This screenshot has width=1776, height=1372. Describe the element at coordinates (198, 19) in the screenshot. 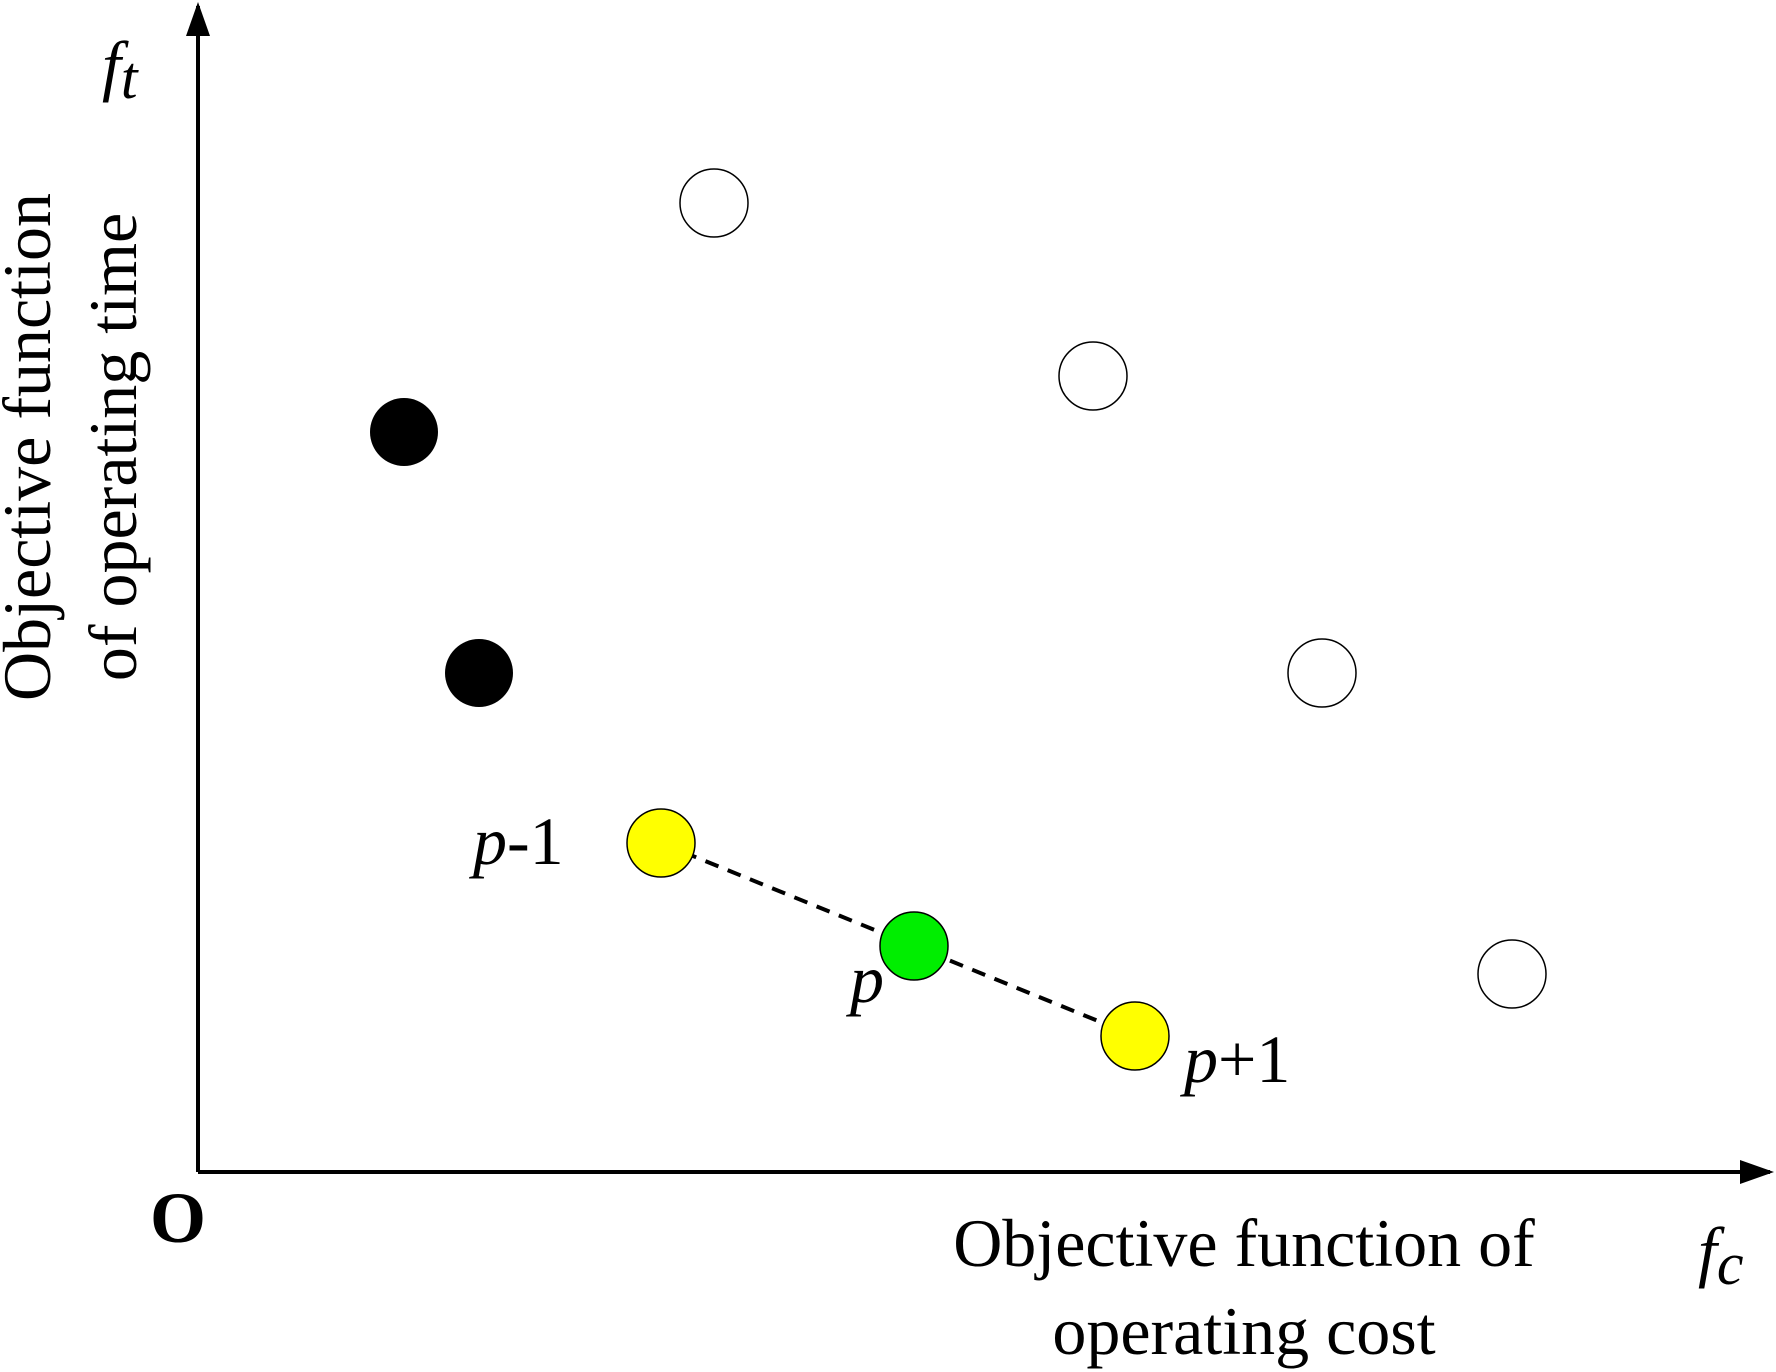

I see `y-arrow` at that location.